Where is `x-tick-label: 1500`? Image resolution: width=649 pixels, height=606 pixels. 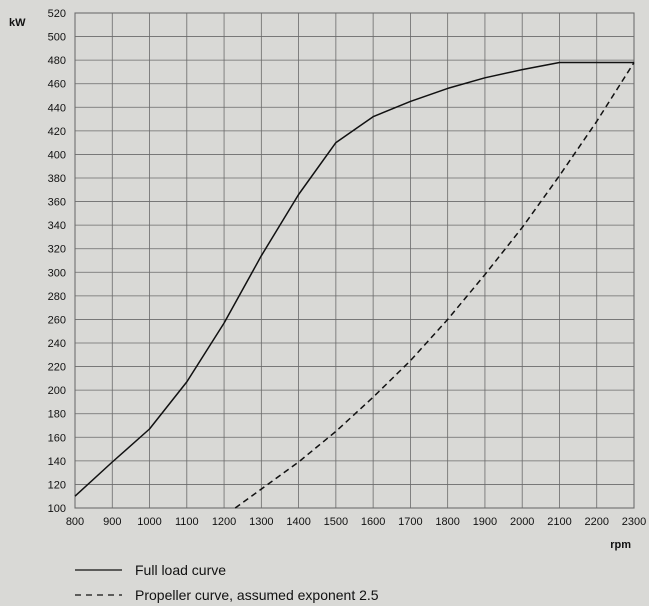
x-tick-label: 1500 is located at coordinates (336, 522).